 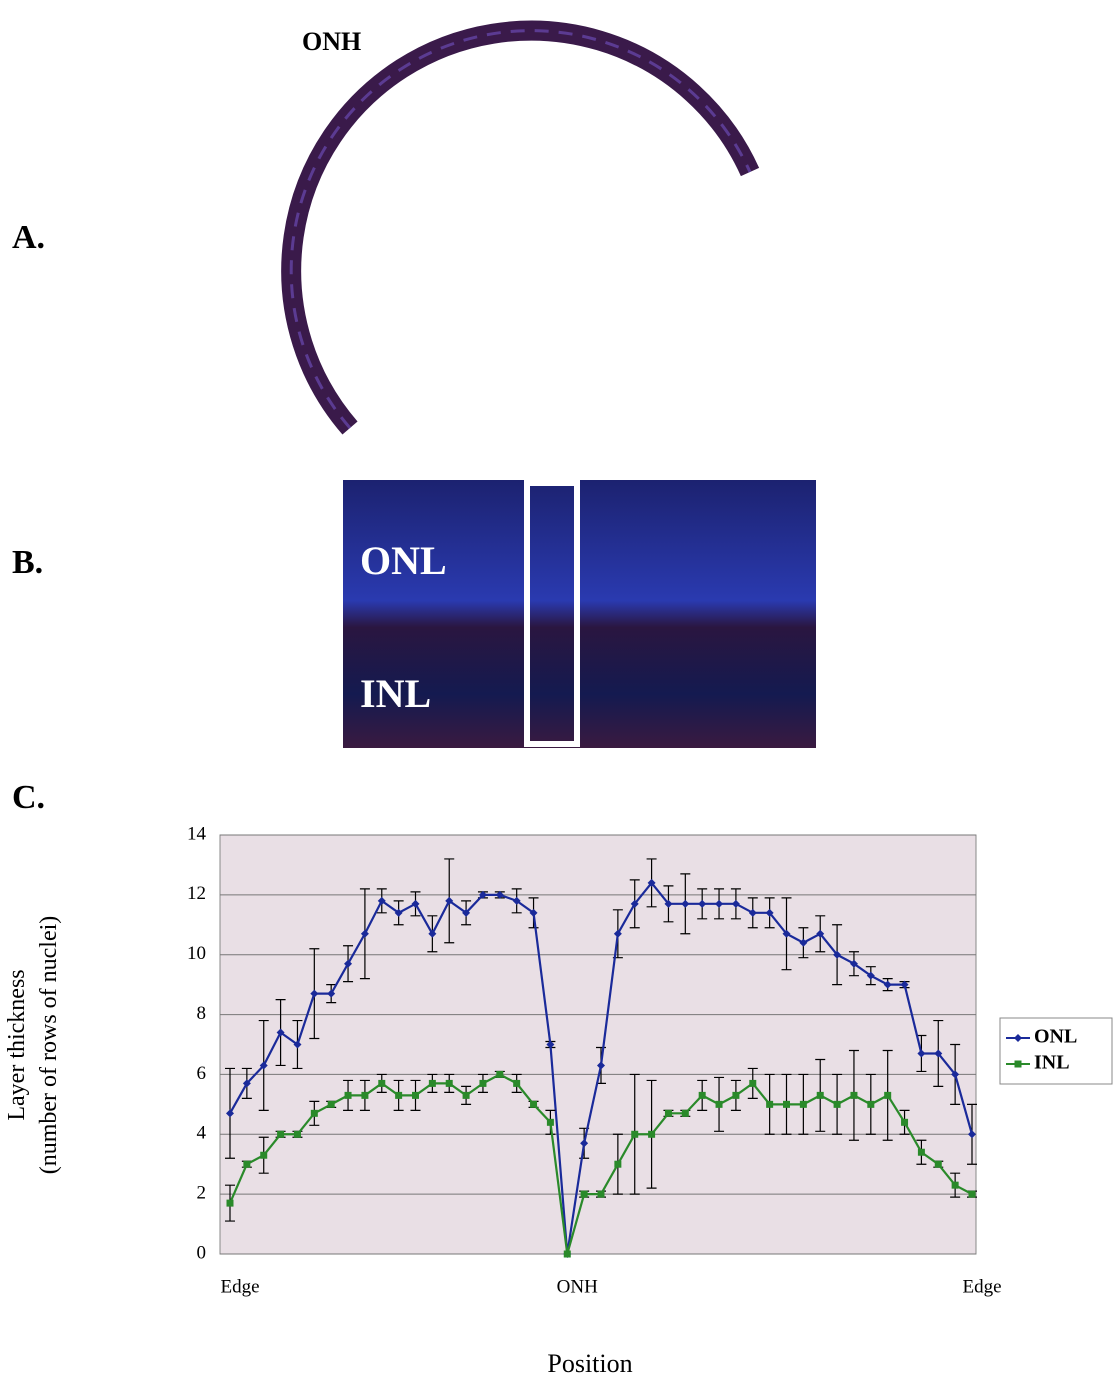 What do you see at coordinates (28, 237) in the screenshot?
I see `panel-label: A.` at bounding box center [28, 237].